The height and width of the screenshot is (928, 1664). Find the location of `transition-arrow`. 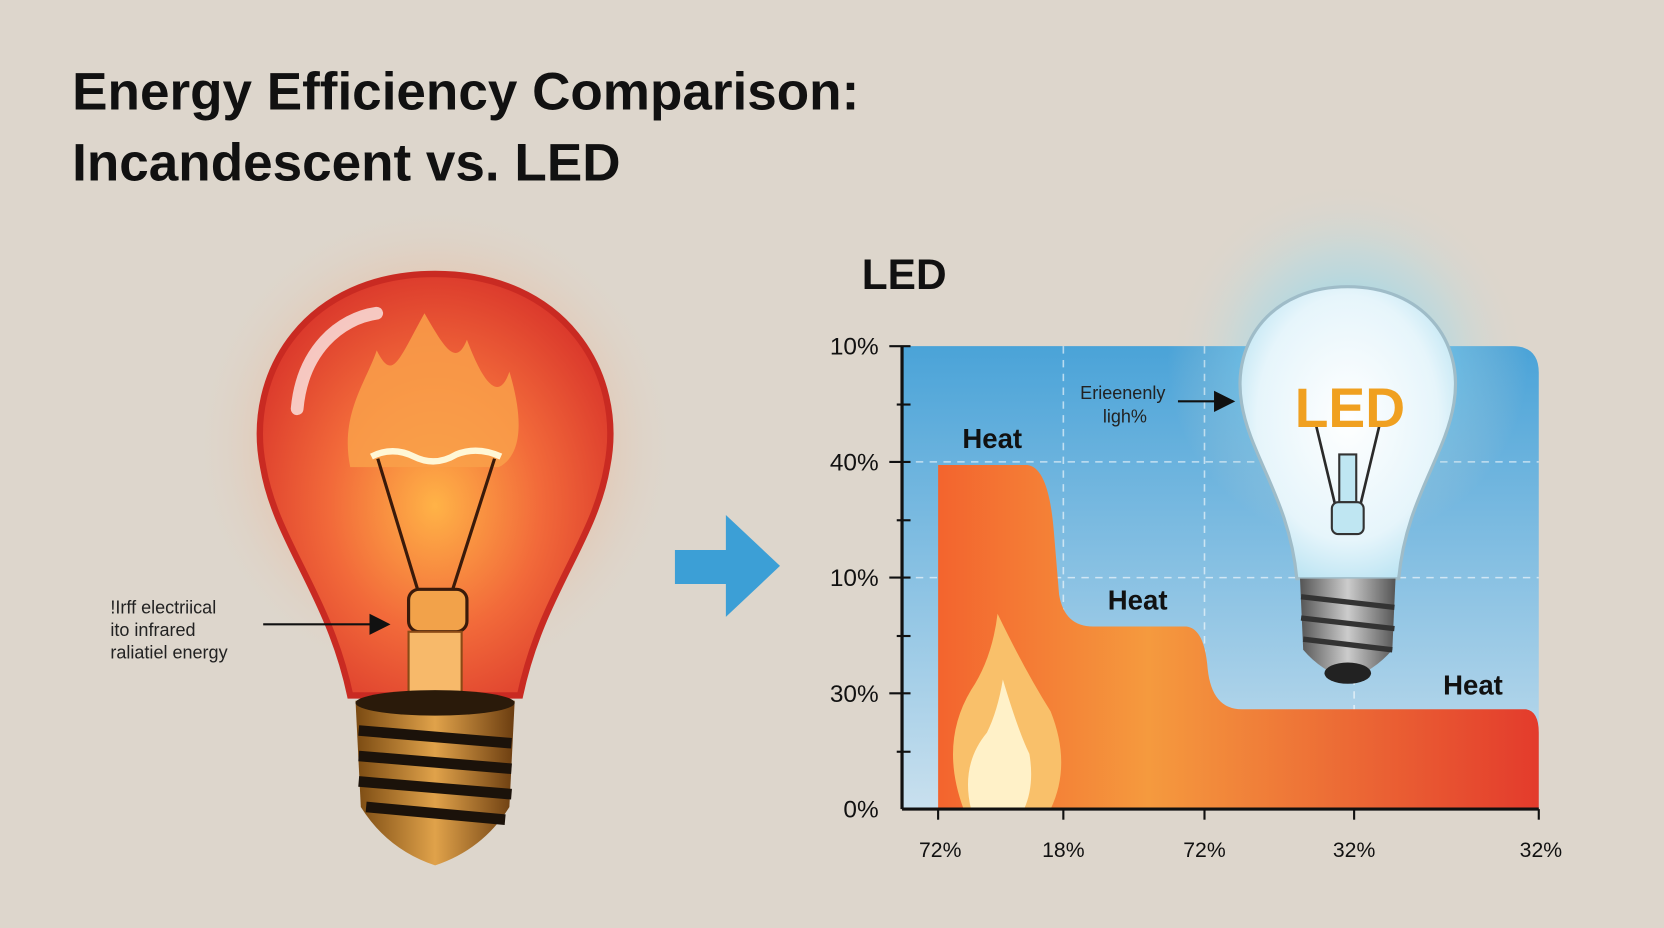

transition-arrow is located at coordinates (727, 565).